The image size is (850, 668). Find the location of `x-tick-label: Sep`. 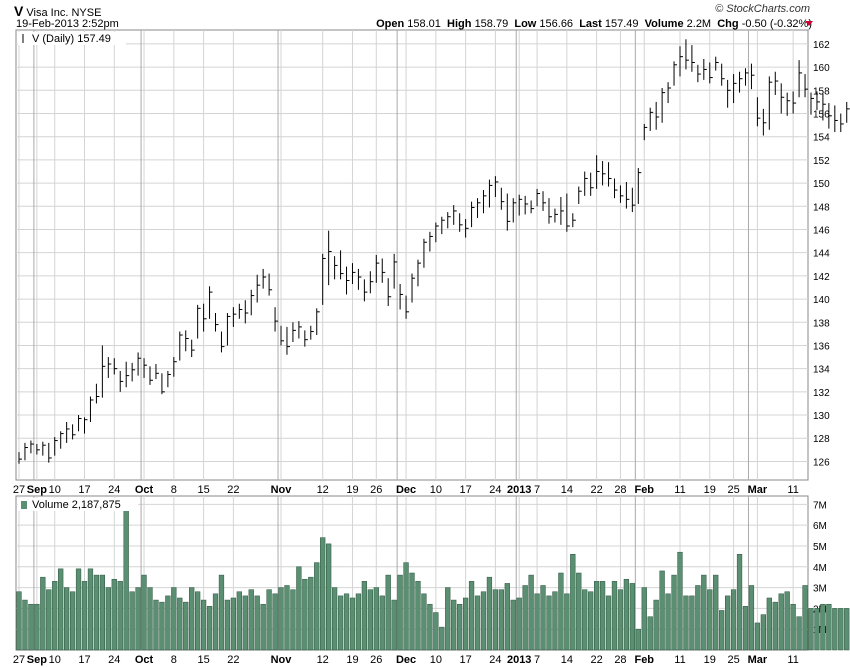

x-tick-label: Sep is located at coordinates (37, 490).